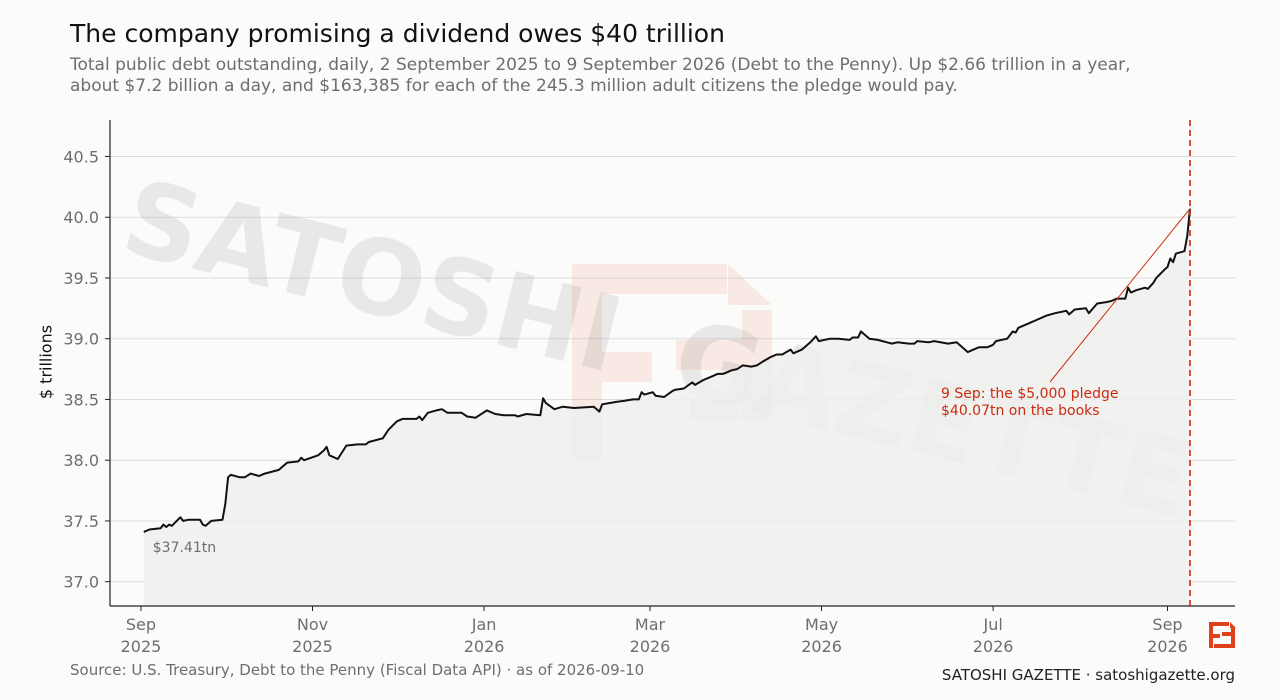 This screenshot has height=700, width=1280. Describe the element at coordinates (81, 278) in the screenshot. I see `y-tick-label: 39.5` at that location.